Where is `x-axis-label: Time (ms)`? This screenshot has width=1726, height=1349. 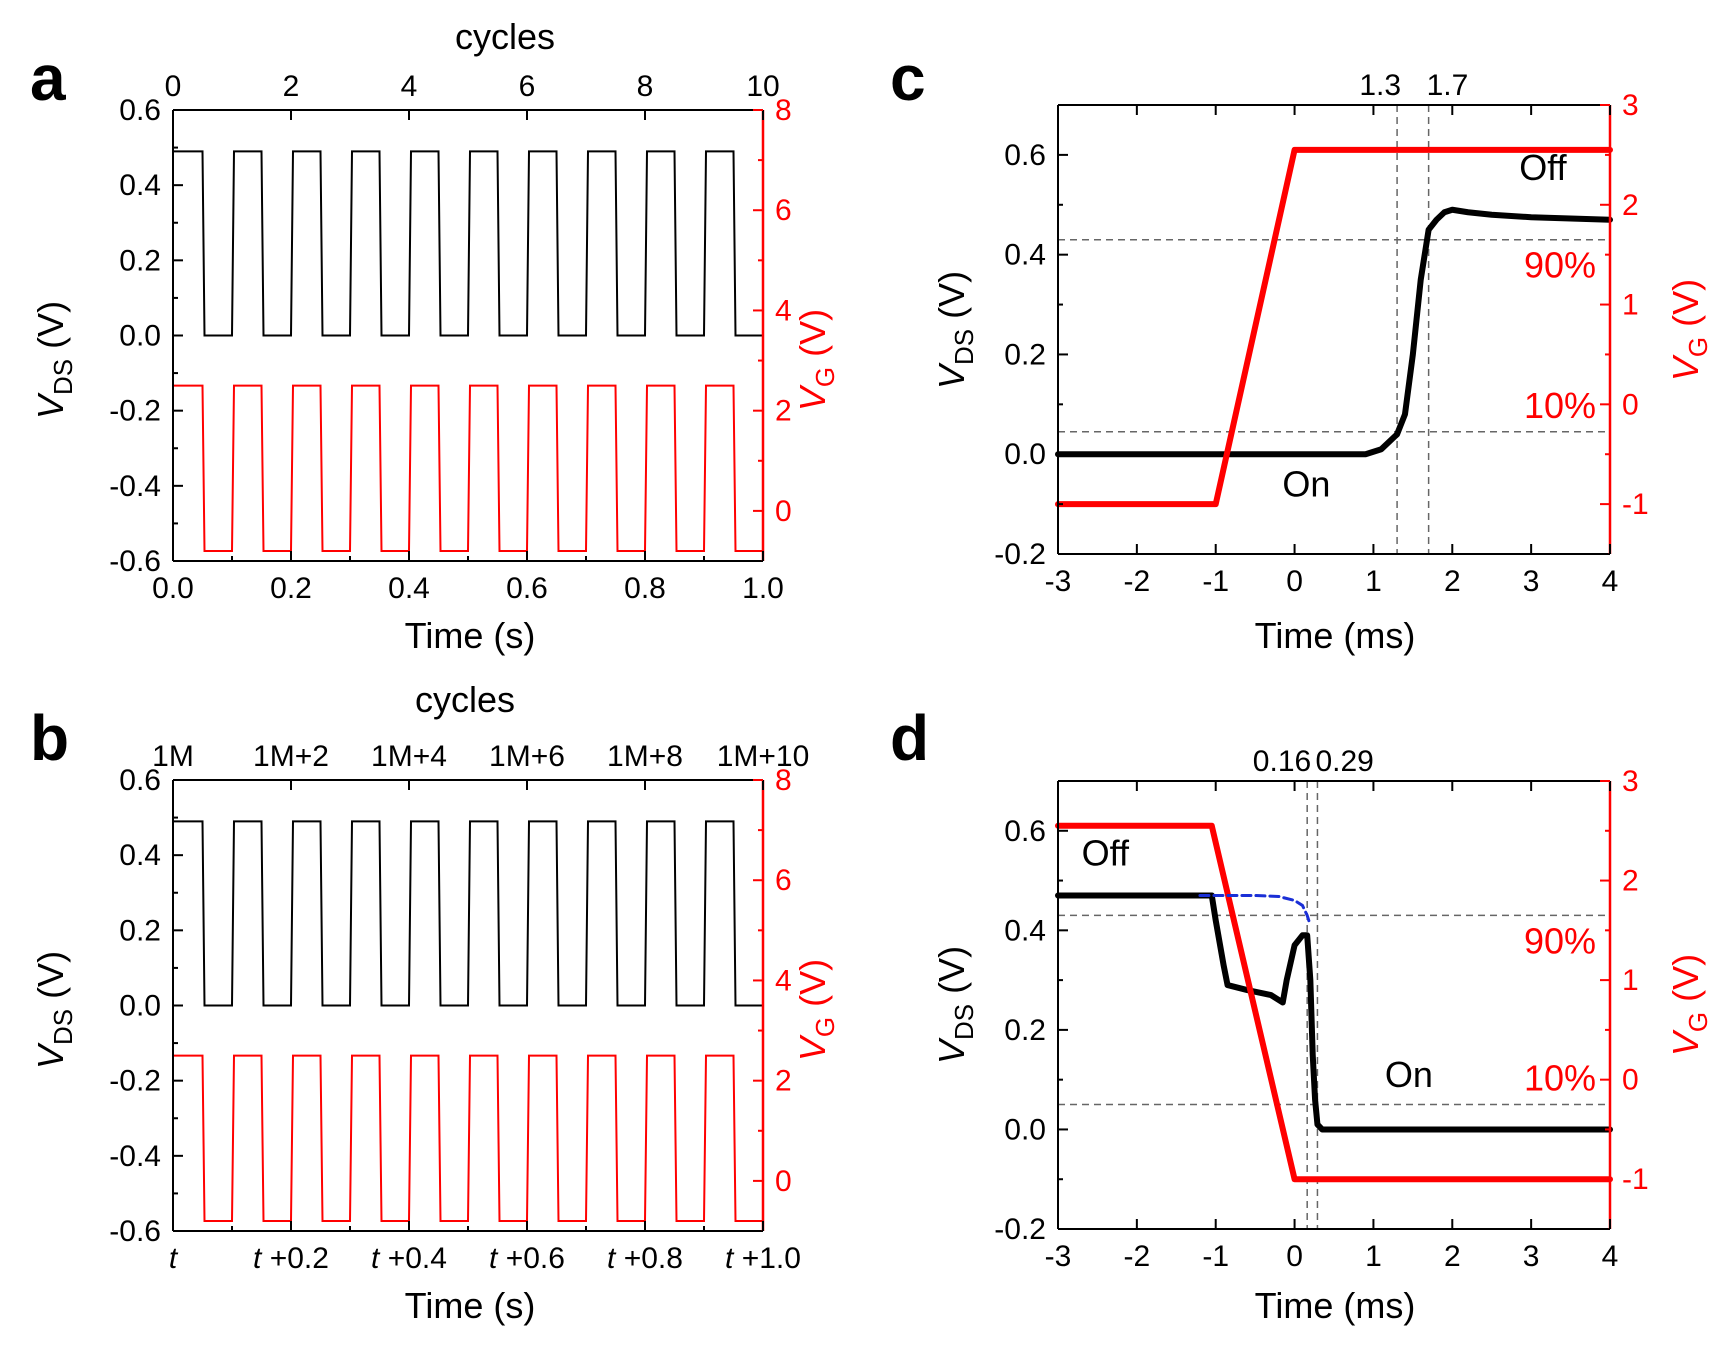
x-axis-label: Time (ms) is located at coordinates (1335, 1305).